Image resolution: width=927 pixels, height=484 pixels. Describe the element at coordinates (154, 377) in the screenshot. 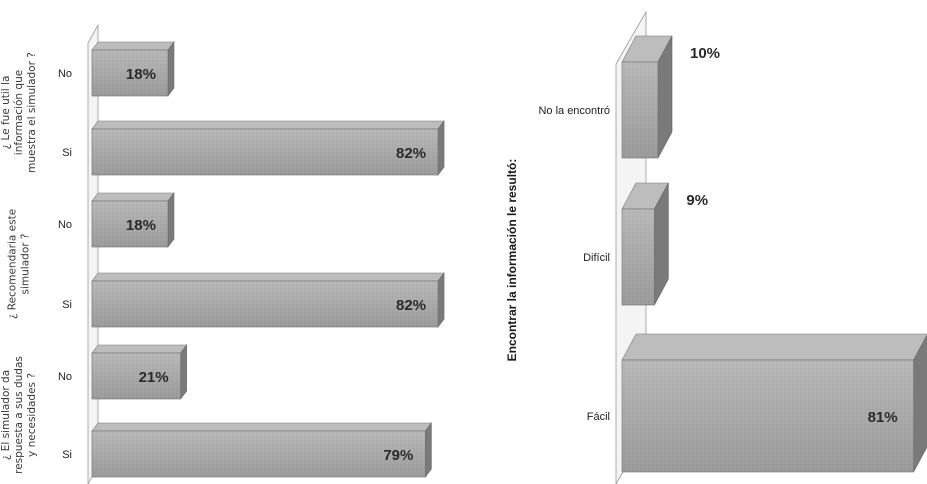

I see `data-label: 21%` at that location.